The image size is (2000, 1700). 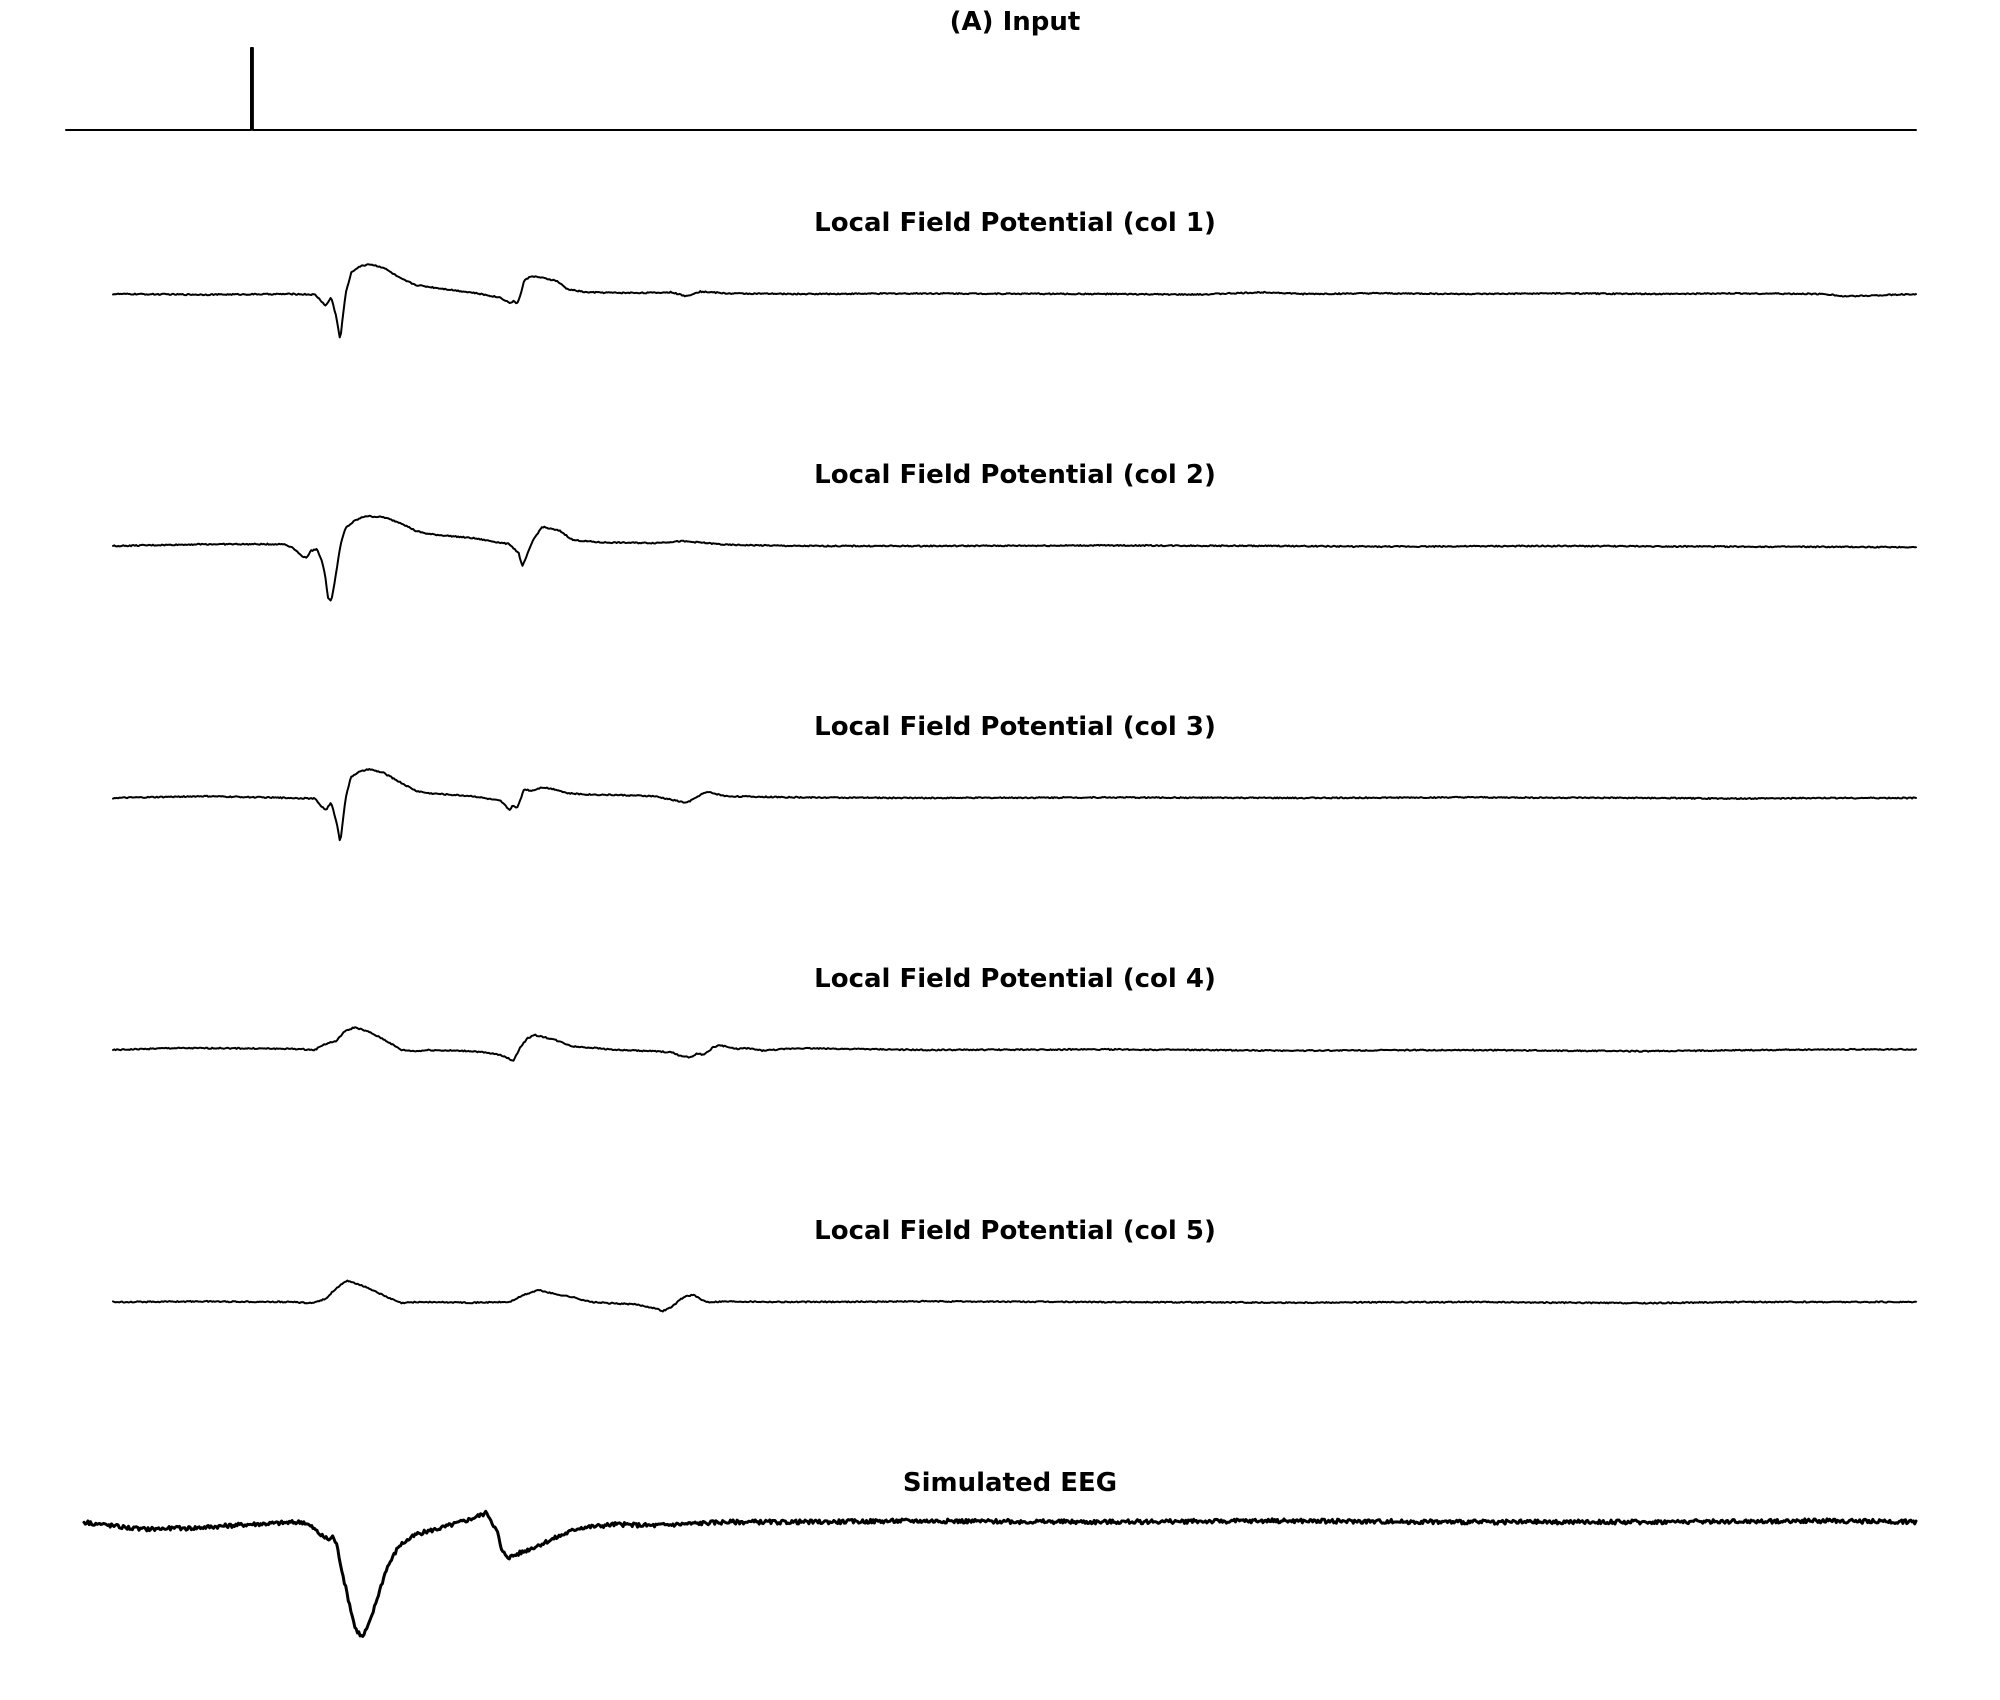 What do you see at coordinates (1015, 22) in the screenshot?
I see `panel-title-input: (A) Input` at bounding box center [1015, 22].